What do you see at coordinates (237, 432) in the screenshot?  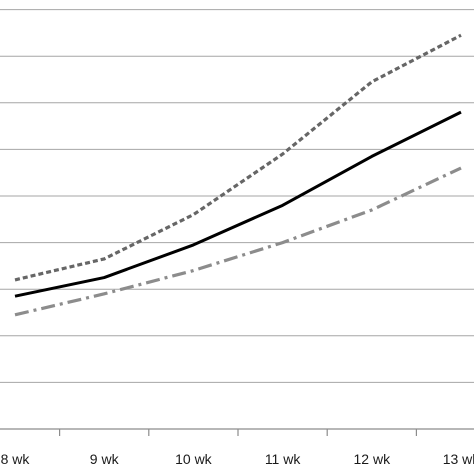 I see `x-axis` at bounding box center [237, 432].